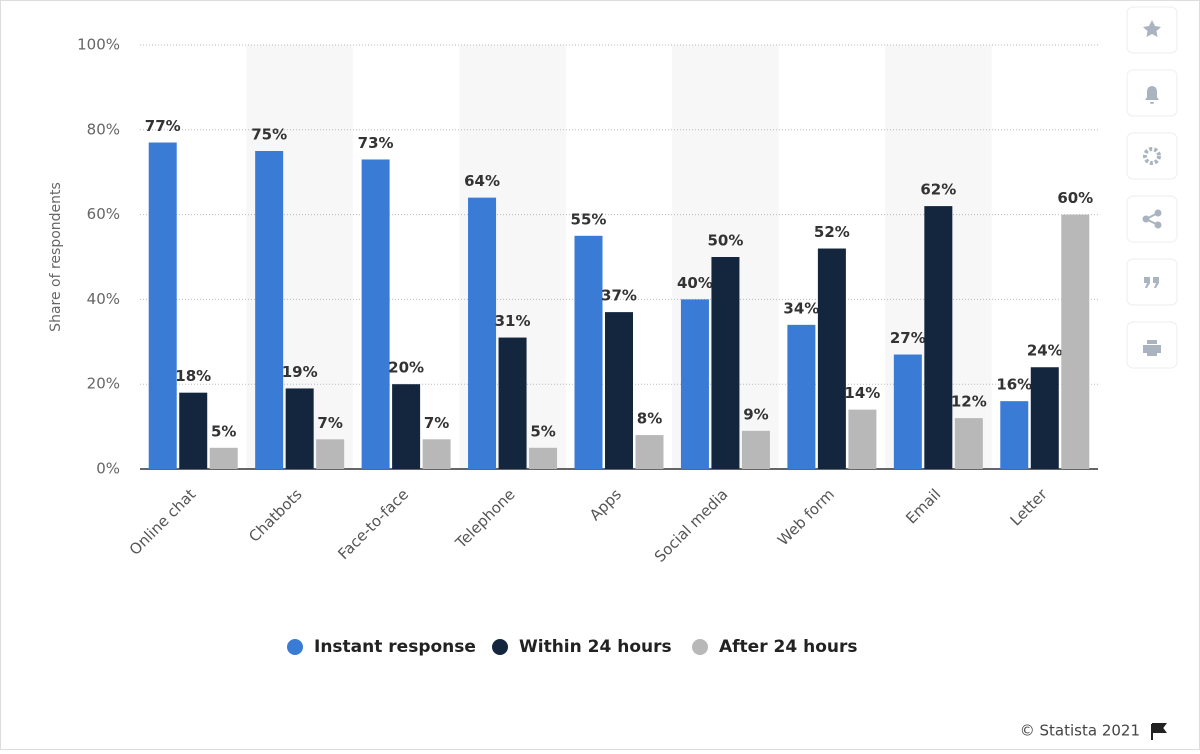 The height and width of the screenshot is (754, 1200). Describe the element at coordinates (108, 469) in the screenshot. I see `y-tick-label: 0%` at that location.